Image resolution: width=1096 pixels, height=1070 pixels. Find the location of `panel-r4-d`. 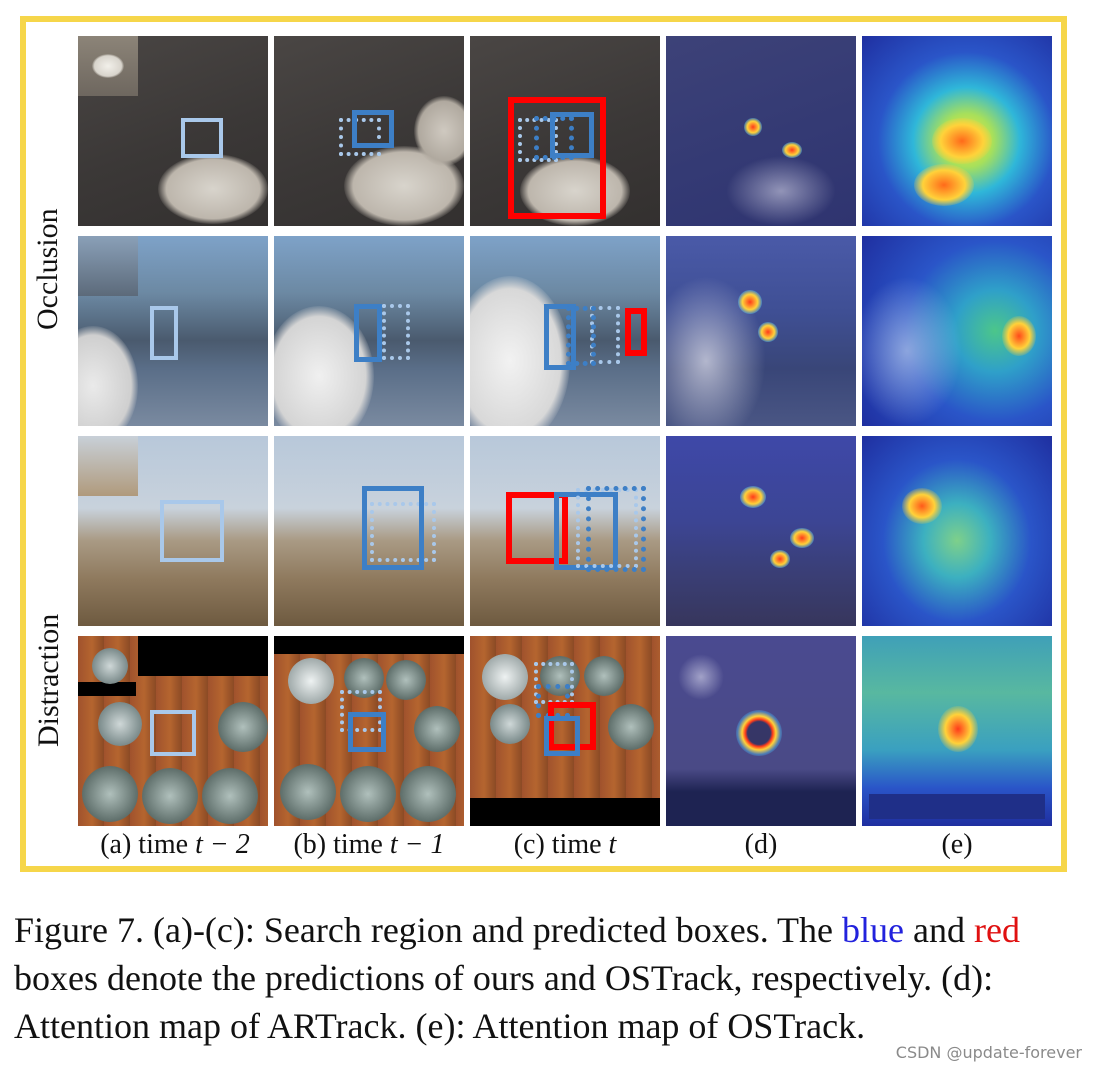

panel-r4-d is located at coordinates (761, 731).